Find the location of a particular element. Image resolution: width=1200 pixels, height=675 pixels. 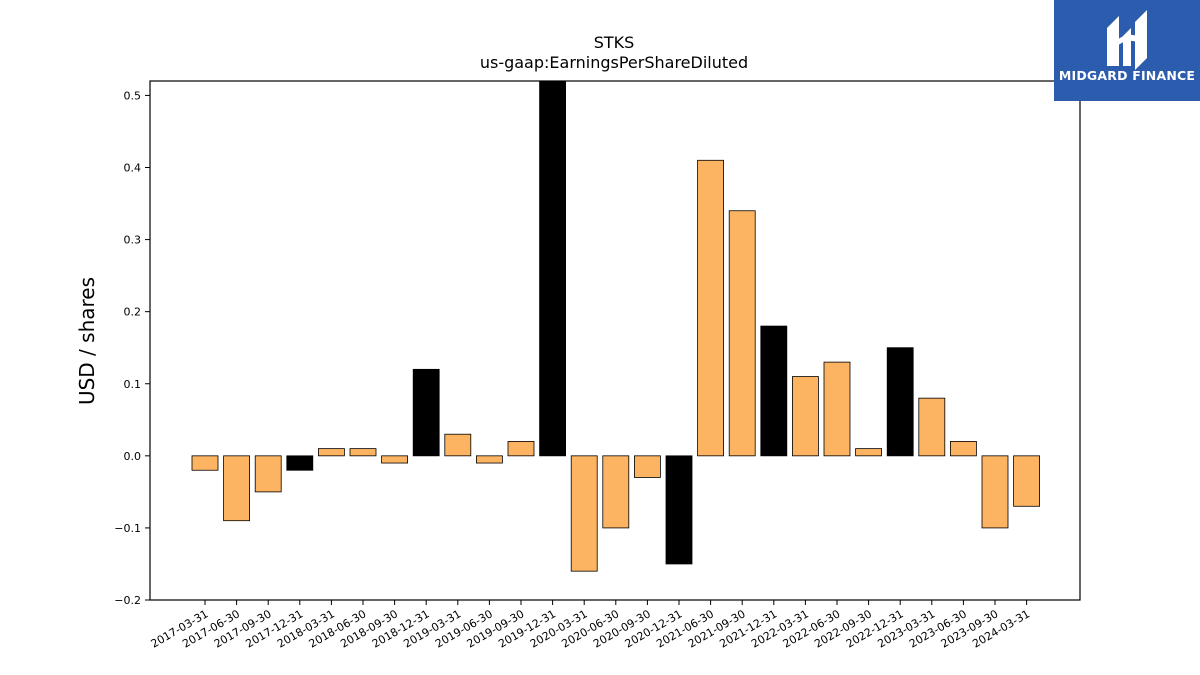

brand-logo: MIDGARD FINANCE is located at coordinates (1127, 50).